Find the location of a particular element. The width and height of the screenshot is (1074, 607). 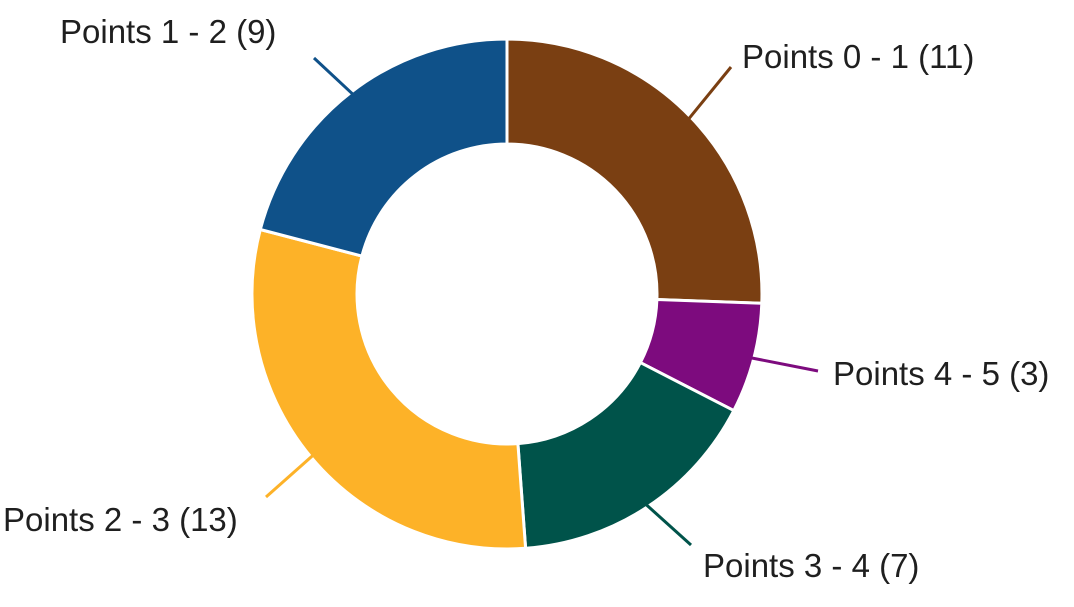

slice-label-points-4-5: Points 4 - 5 (3) is located at coordinates (941, 373).